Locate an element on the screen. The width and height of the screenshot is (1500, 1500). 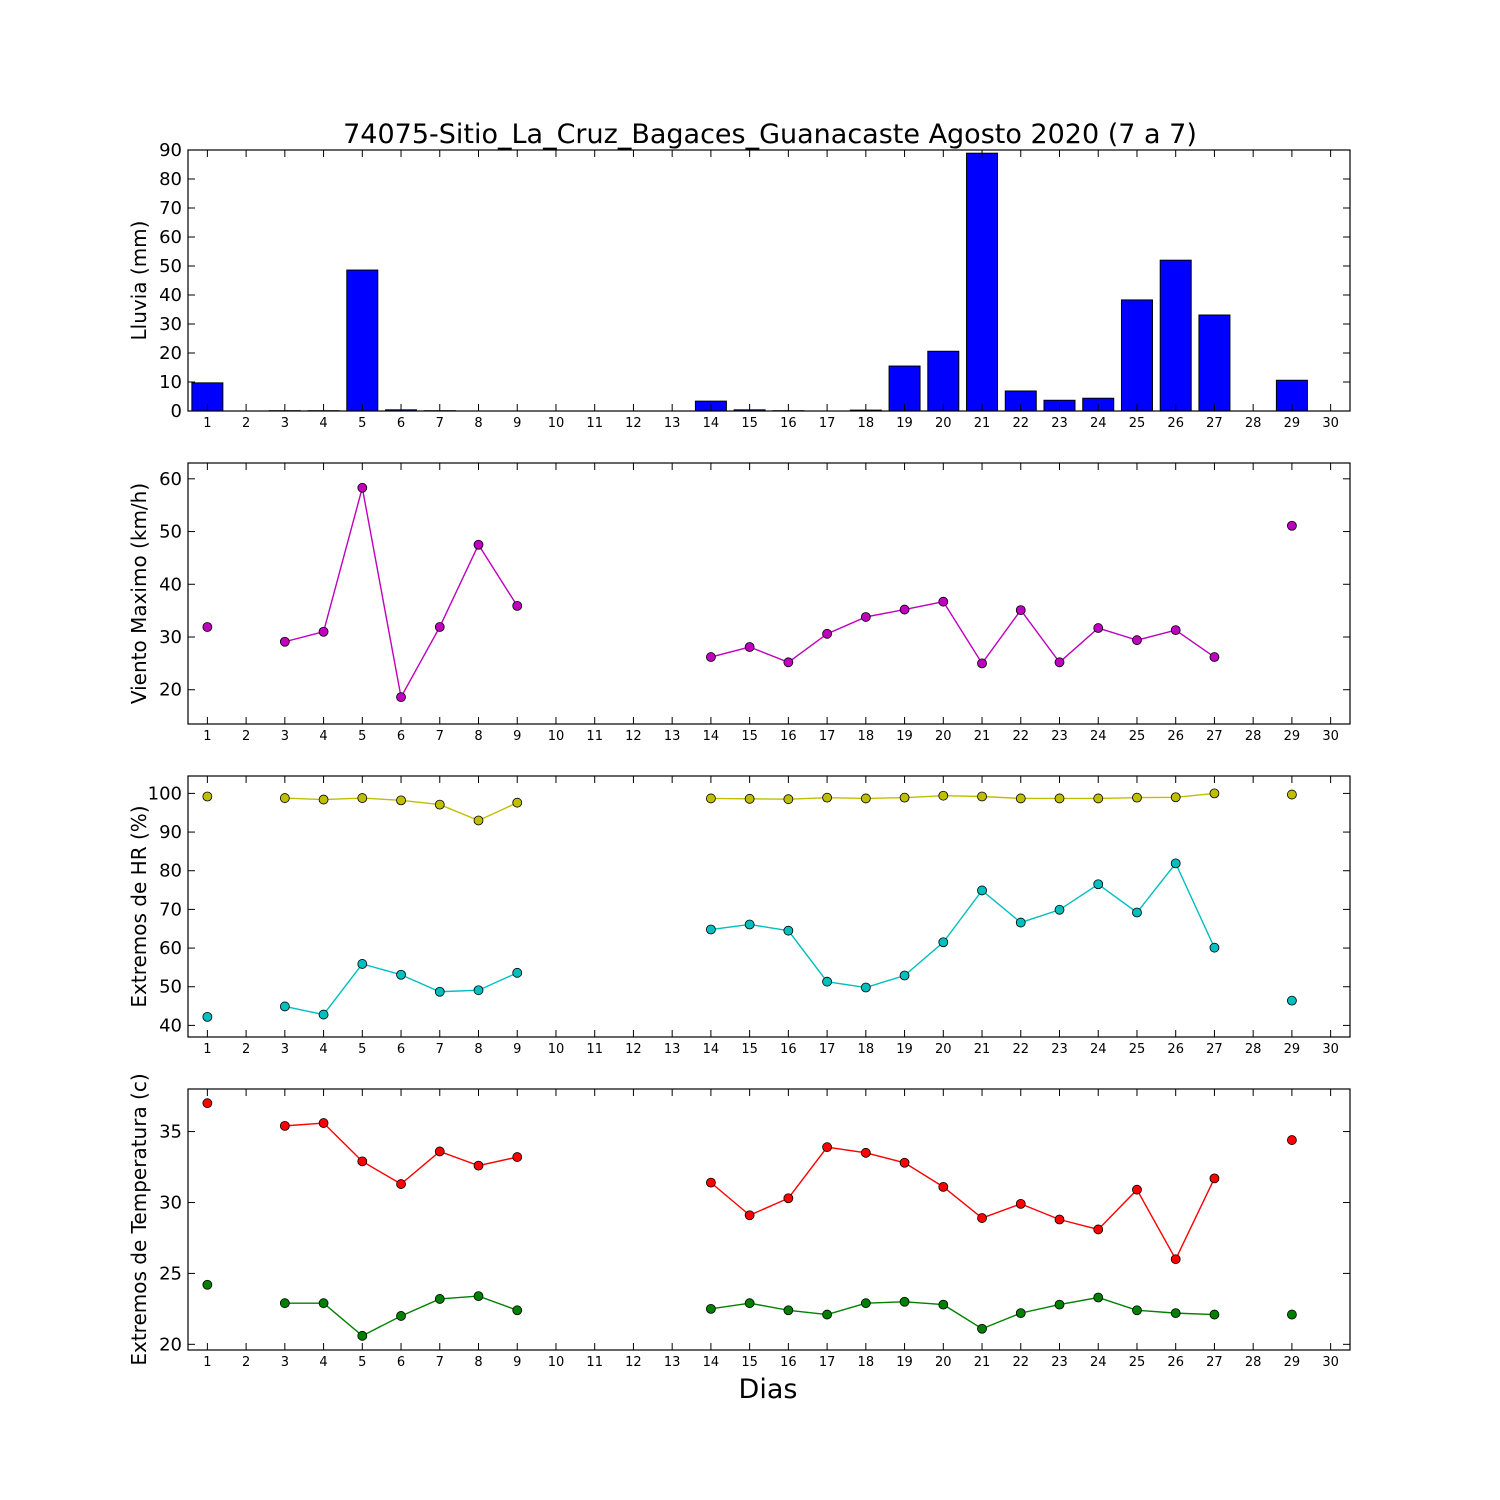
x-tick-label: 19 is located at coordinates (904, 736).